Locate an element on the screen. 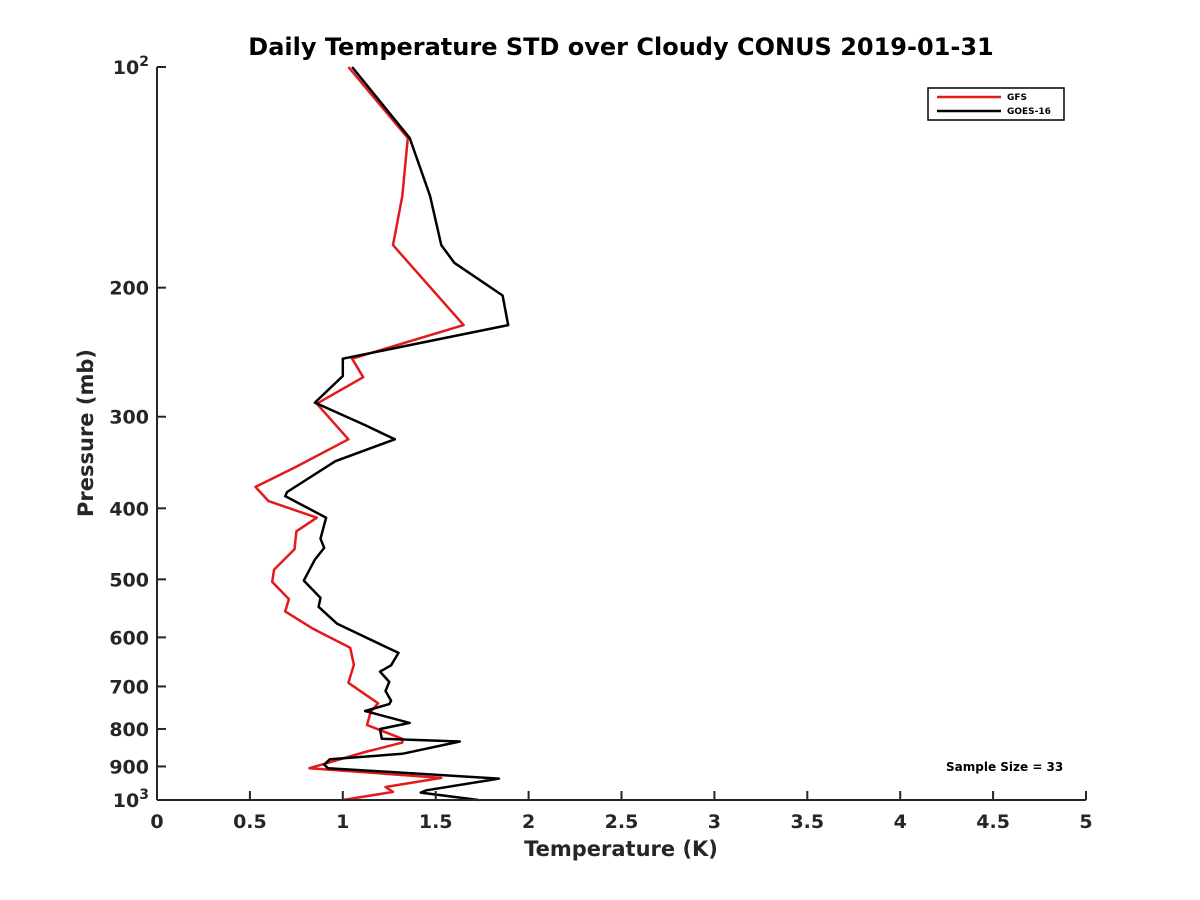  y-tick-label-exponent: 3 is located at coordinates (144, 795).